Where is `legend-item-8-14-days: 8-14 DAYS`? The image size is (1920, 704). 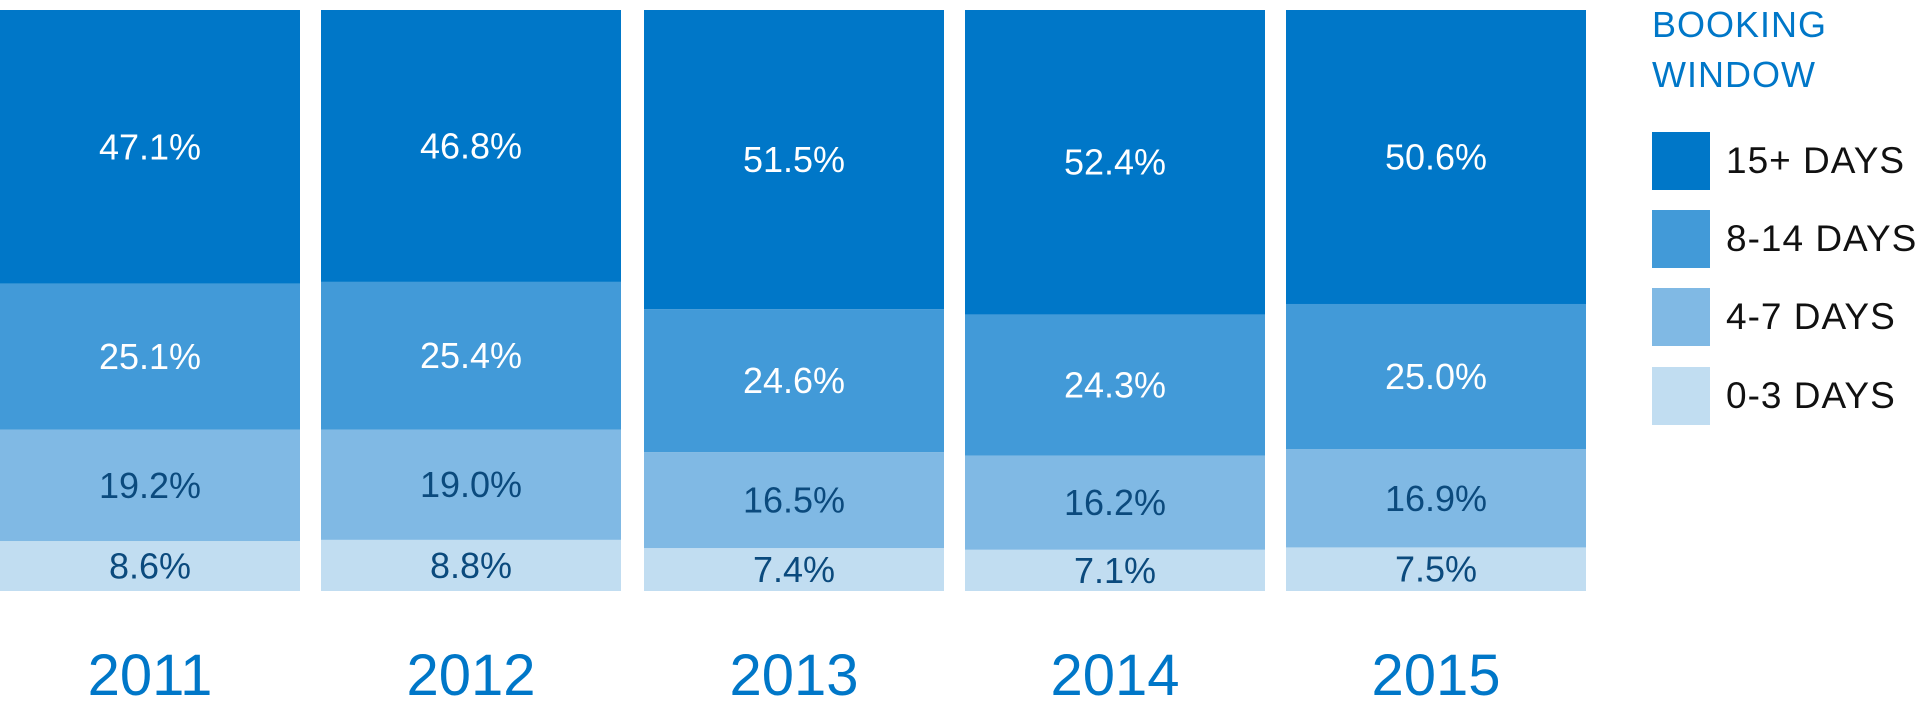 legend-item-8-14-days: 8-14 DAYS is located at coordinates (1784, 239).